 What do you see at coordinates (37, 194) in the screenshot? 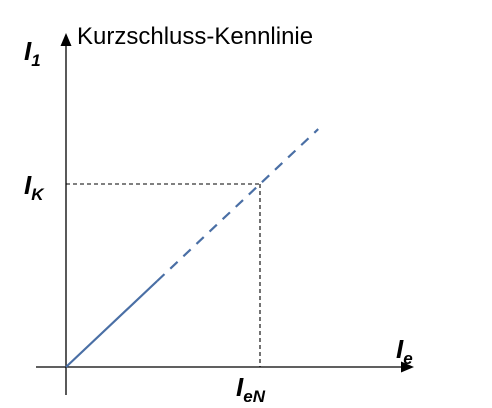
I see `y-marker-label-sub: K` at bounding box center [37, 194].